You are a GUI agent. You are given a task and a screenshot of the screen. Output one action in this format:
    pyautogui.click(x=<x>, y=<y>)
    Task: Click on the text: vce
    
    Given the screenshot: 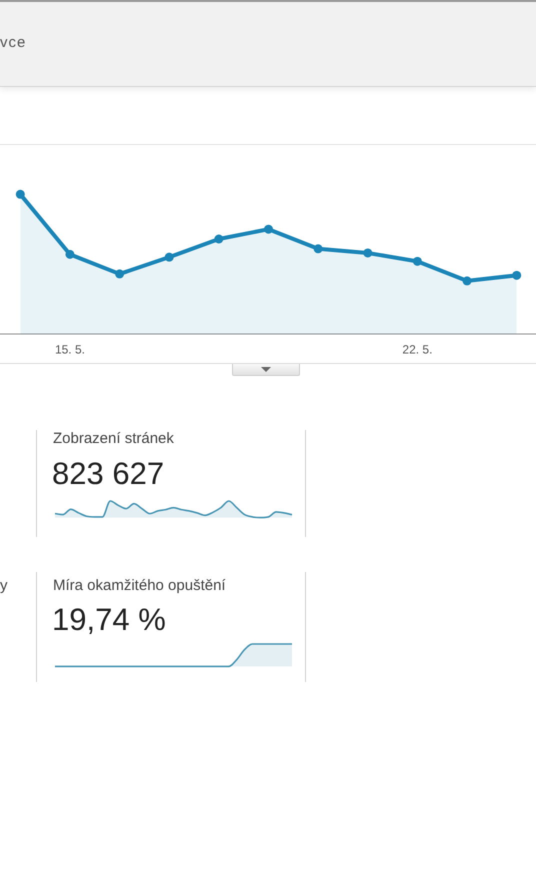 What is the action you would take?
    pyautogui.click(x=13, y=43)
    